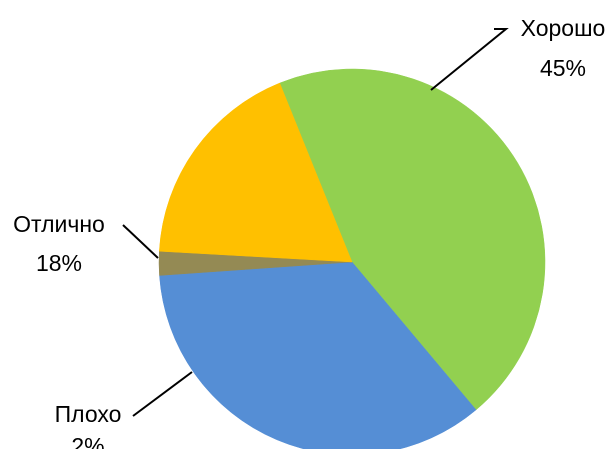  What do you see at coordinates (87, 441) in the screenshot?
I see `slice-value-label-3: 2%` at bounding box center [87, 441].